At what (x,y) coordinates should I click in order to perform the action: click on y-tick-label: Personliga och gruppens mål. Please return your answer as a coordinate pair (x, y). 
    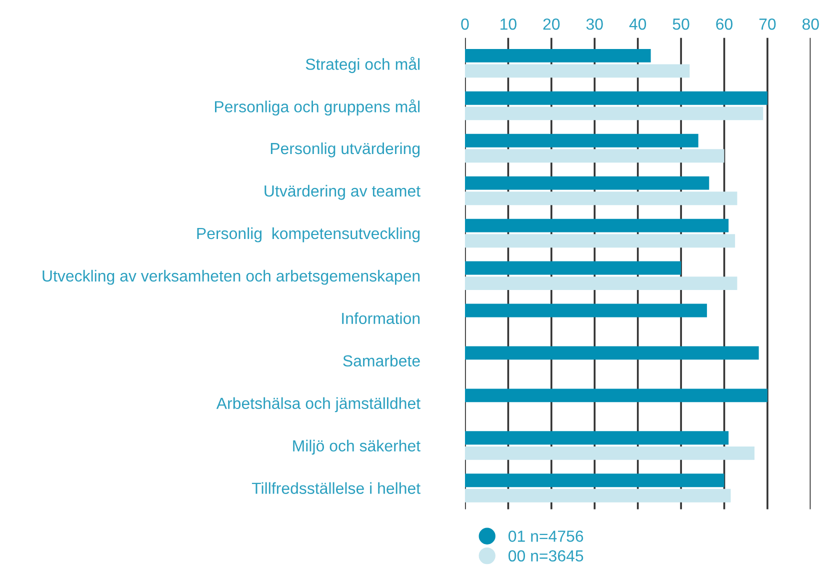
    Looking at the image, I should click on (317, 107).